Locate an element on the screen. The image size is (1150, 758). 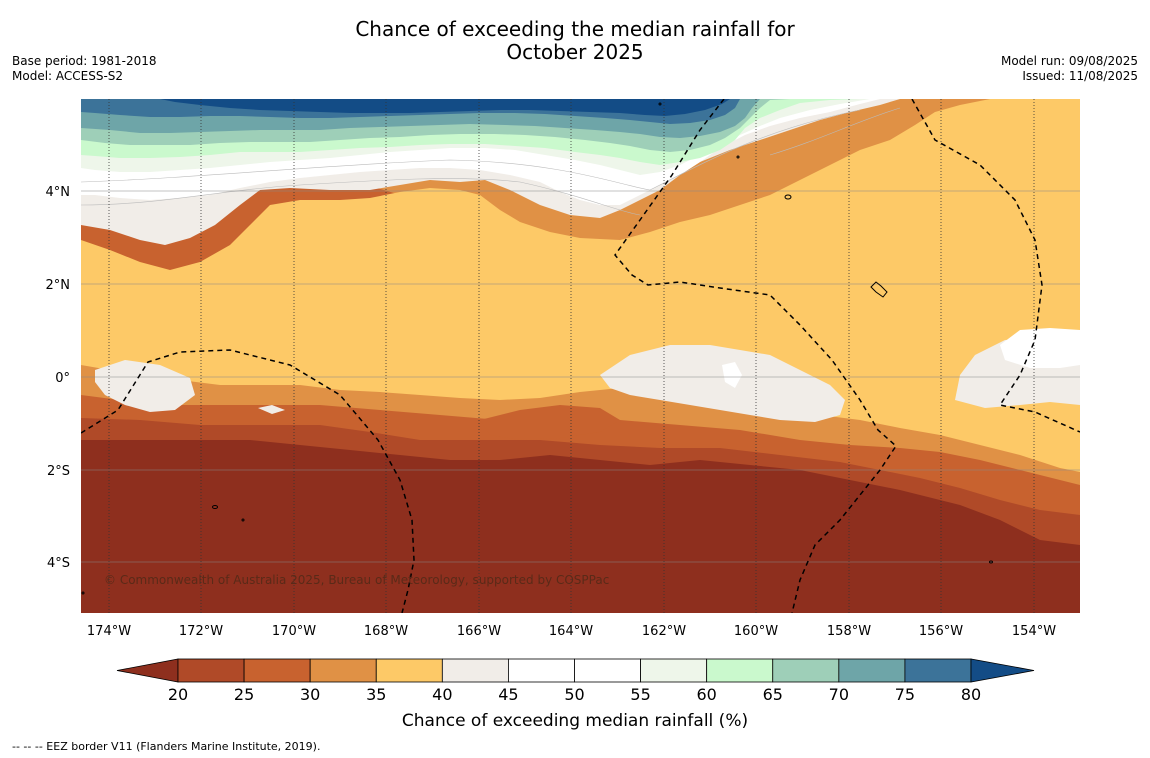
lon-label: 154°W is located at coordinates (1034, 631).